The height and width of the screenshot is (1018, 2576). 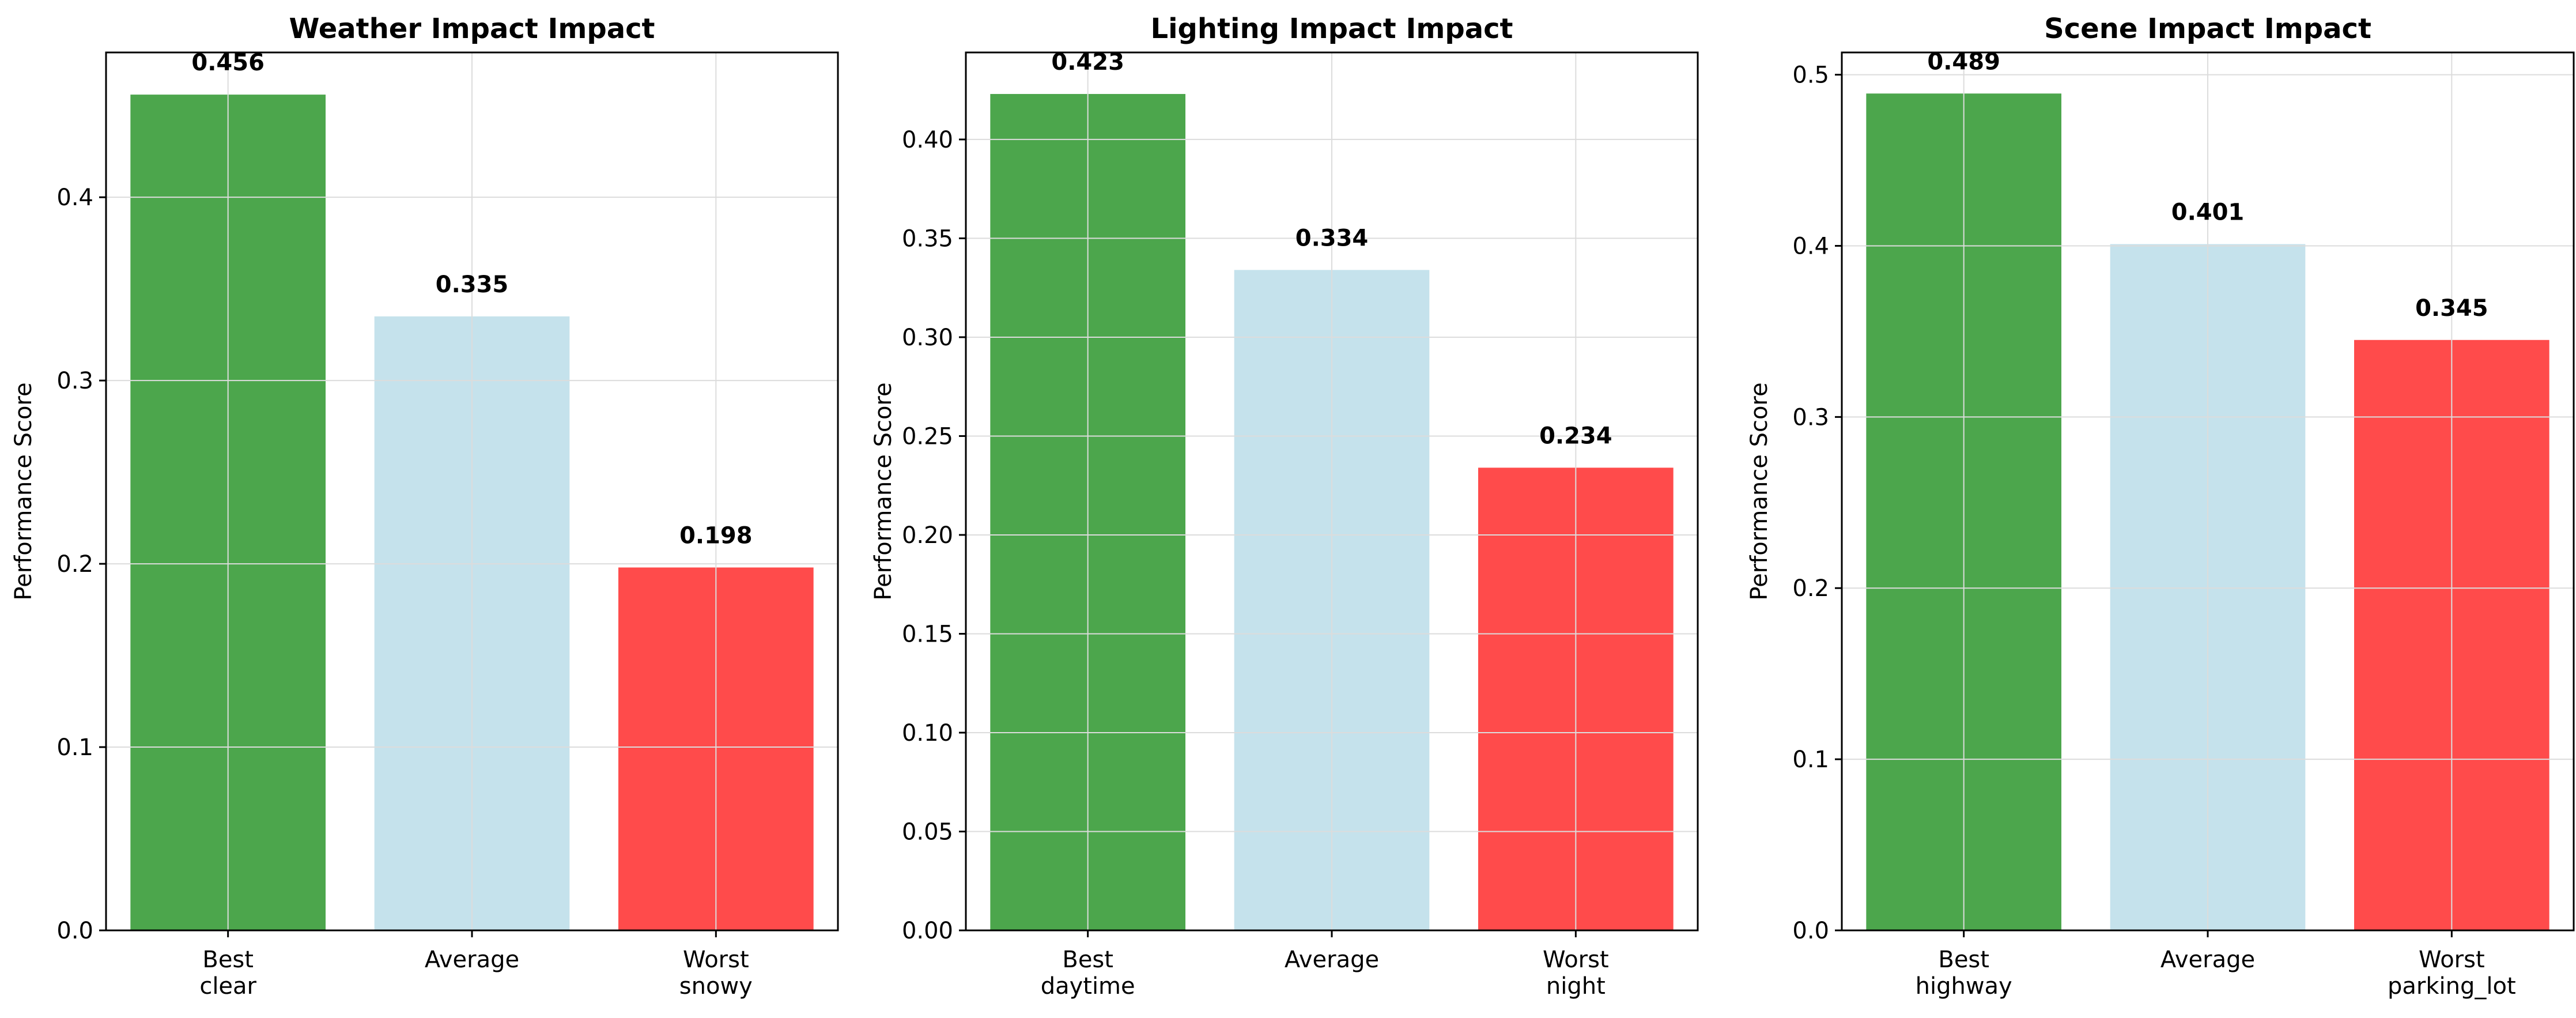 I want to click on value-label-weather-2: 0.198, so click(x=716, y=535).